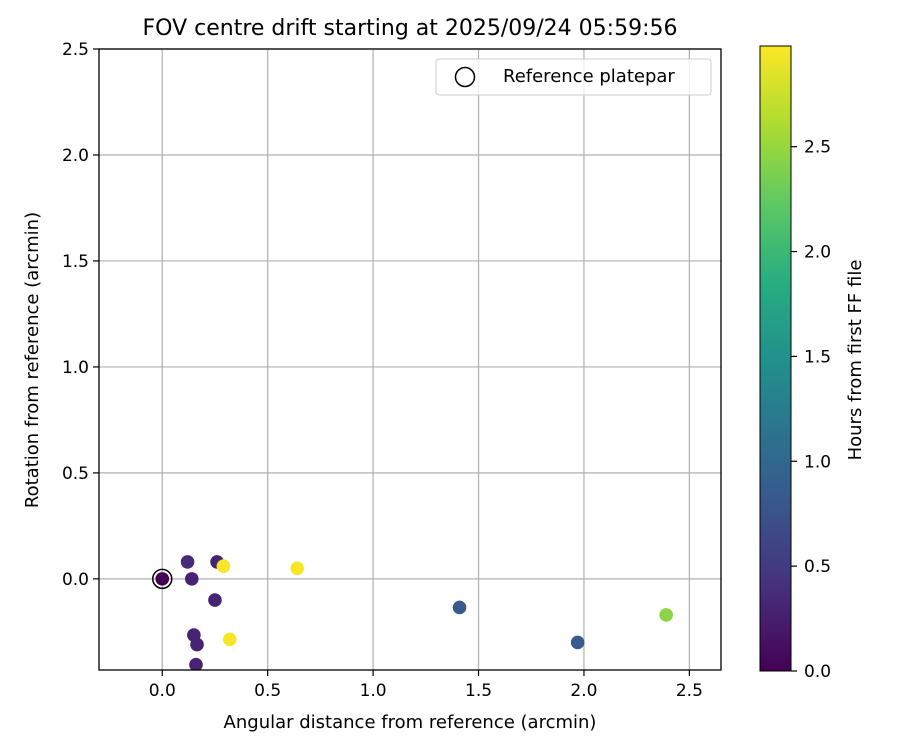 This screenshot has width=900, height=754. Describe the element at coordinates (373, 691) in the screenshot. I see `x-tick-label: 1.0` at that location.